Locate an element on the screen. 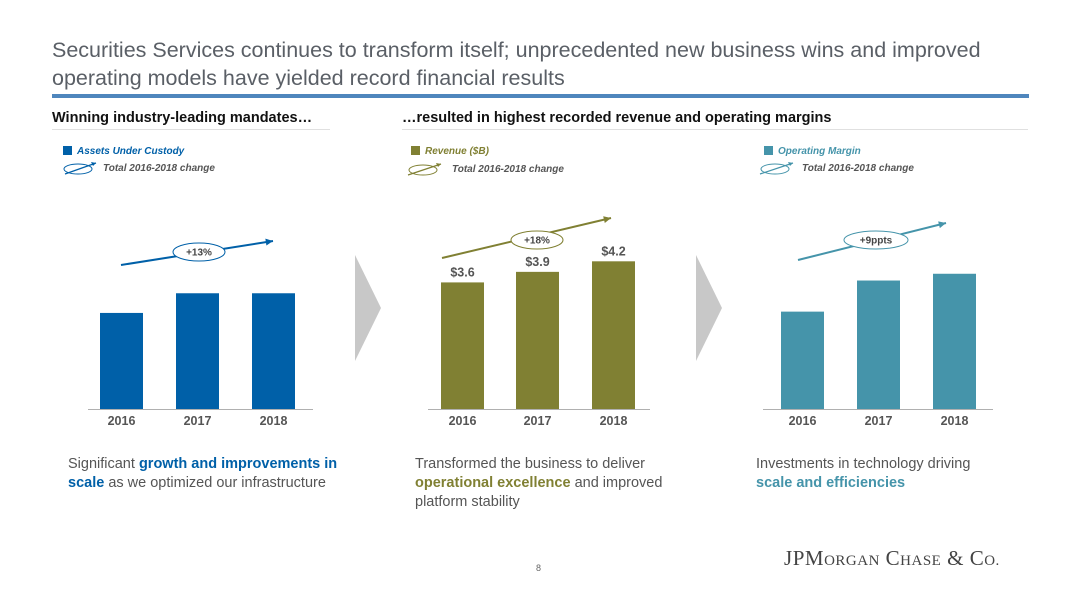 Image resolution: width=1080 pixels, height=608 pixels. legend-margin: Operating Margin is located at coordinates (812, 151).